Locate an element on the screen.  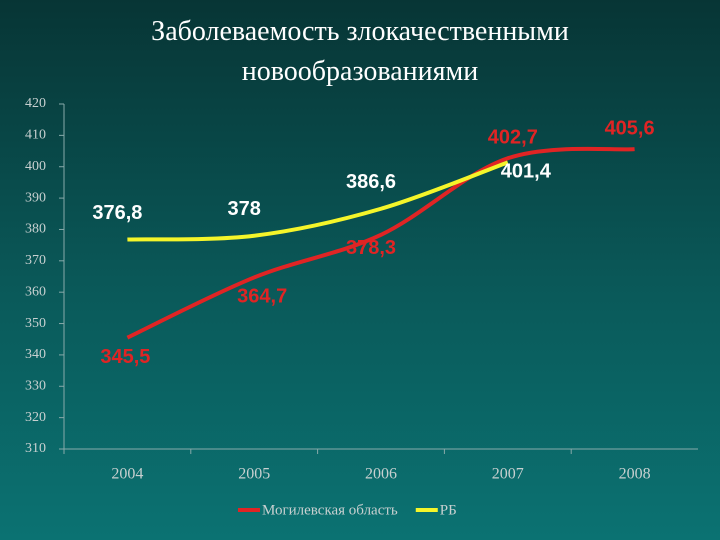
x-tick-label: 2004 is located at coordinates (127, 474).